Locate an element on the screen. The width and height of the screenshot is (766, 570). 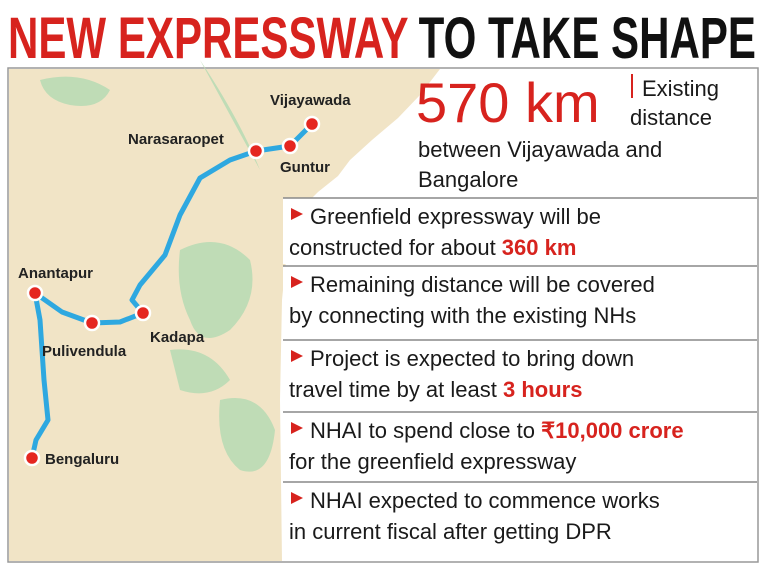
place-label: Anantapur is located at coordinates (55, 273).